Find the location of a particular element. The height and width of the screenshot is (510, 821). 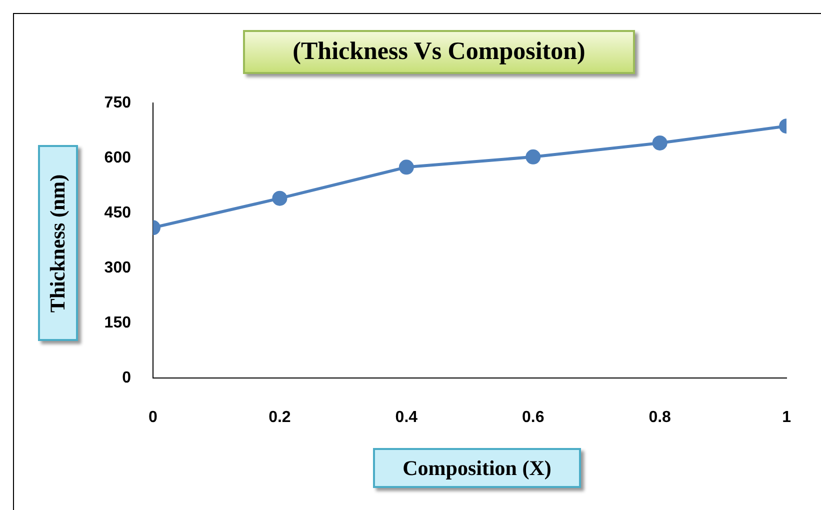

x-tick-label: 1 is located at coordinates (787, 417).